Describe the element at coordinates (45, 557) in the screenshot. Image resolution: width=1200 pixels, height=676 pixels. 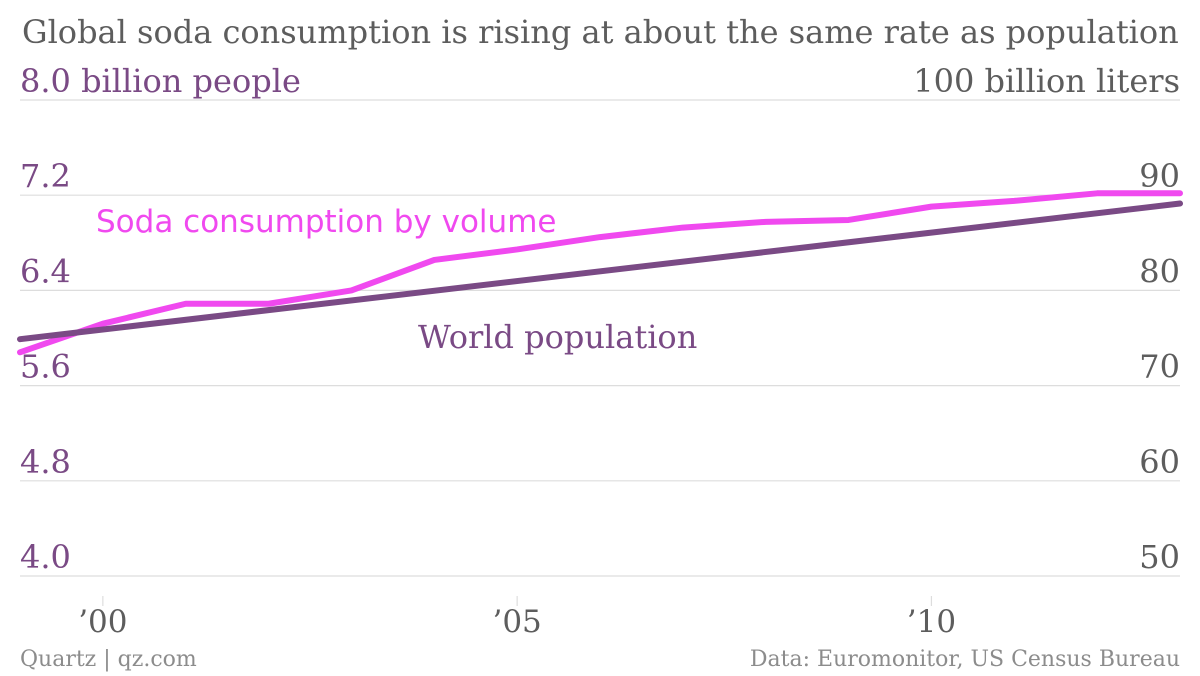
I see `left-axis-tick-label-0: 4.0` at that location.